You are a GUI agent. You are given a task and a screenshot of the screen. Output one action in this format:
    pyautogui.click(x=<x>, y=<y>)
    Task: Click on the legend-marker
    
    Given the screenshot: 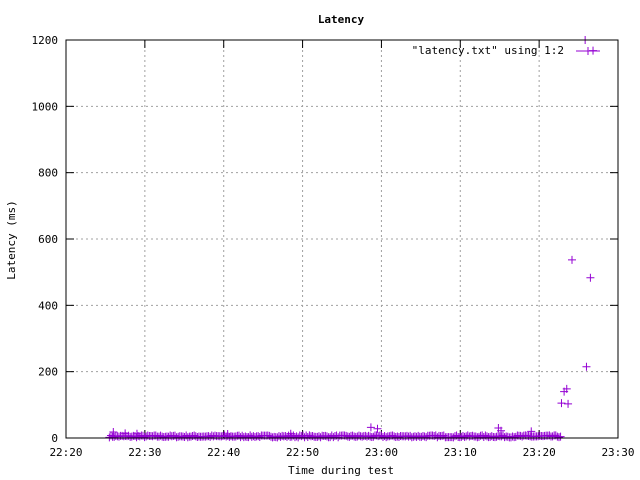 What is the action you would take?
    pyautogui.click(x=588, y=51)
    